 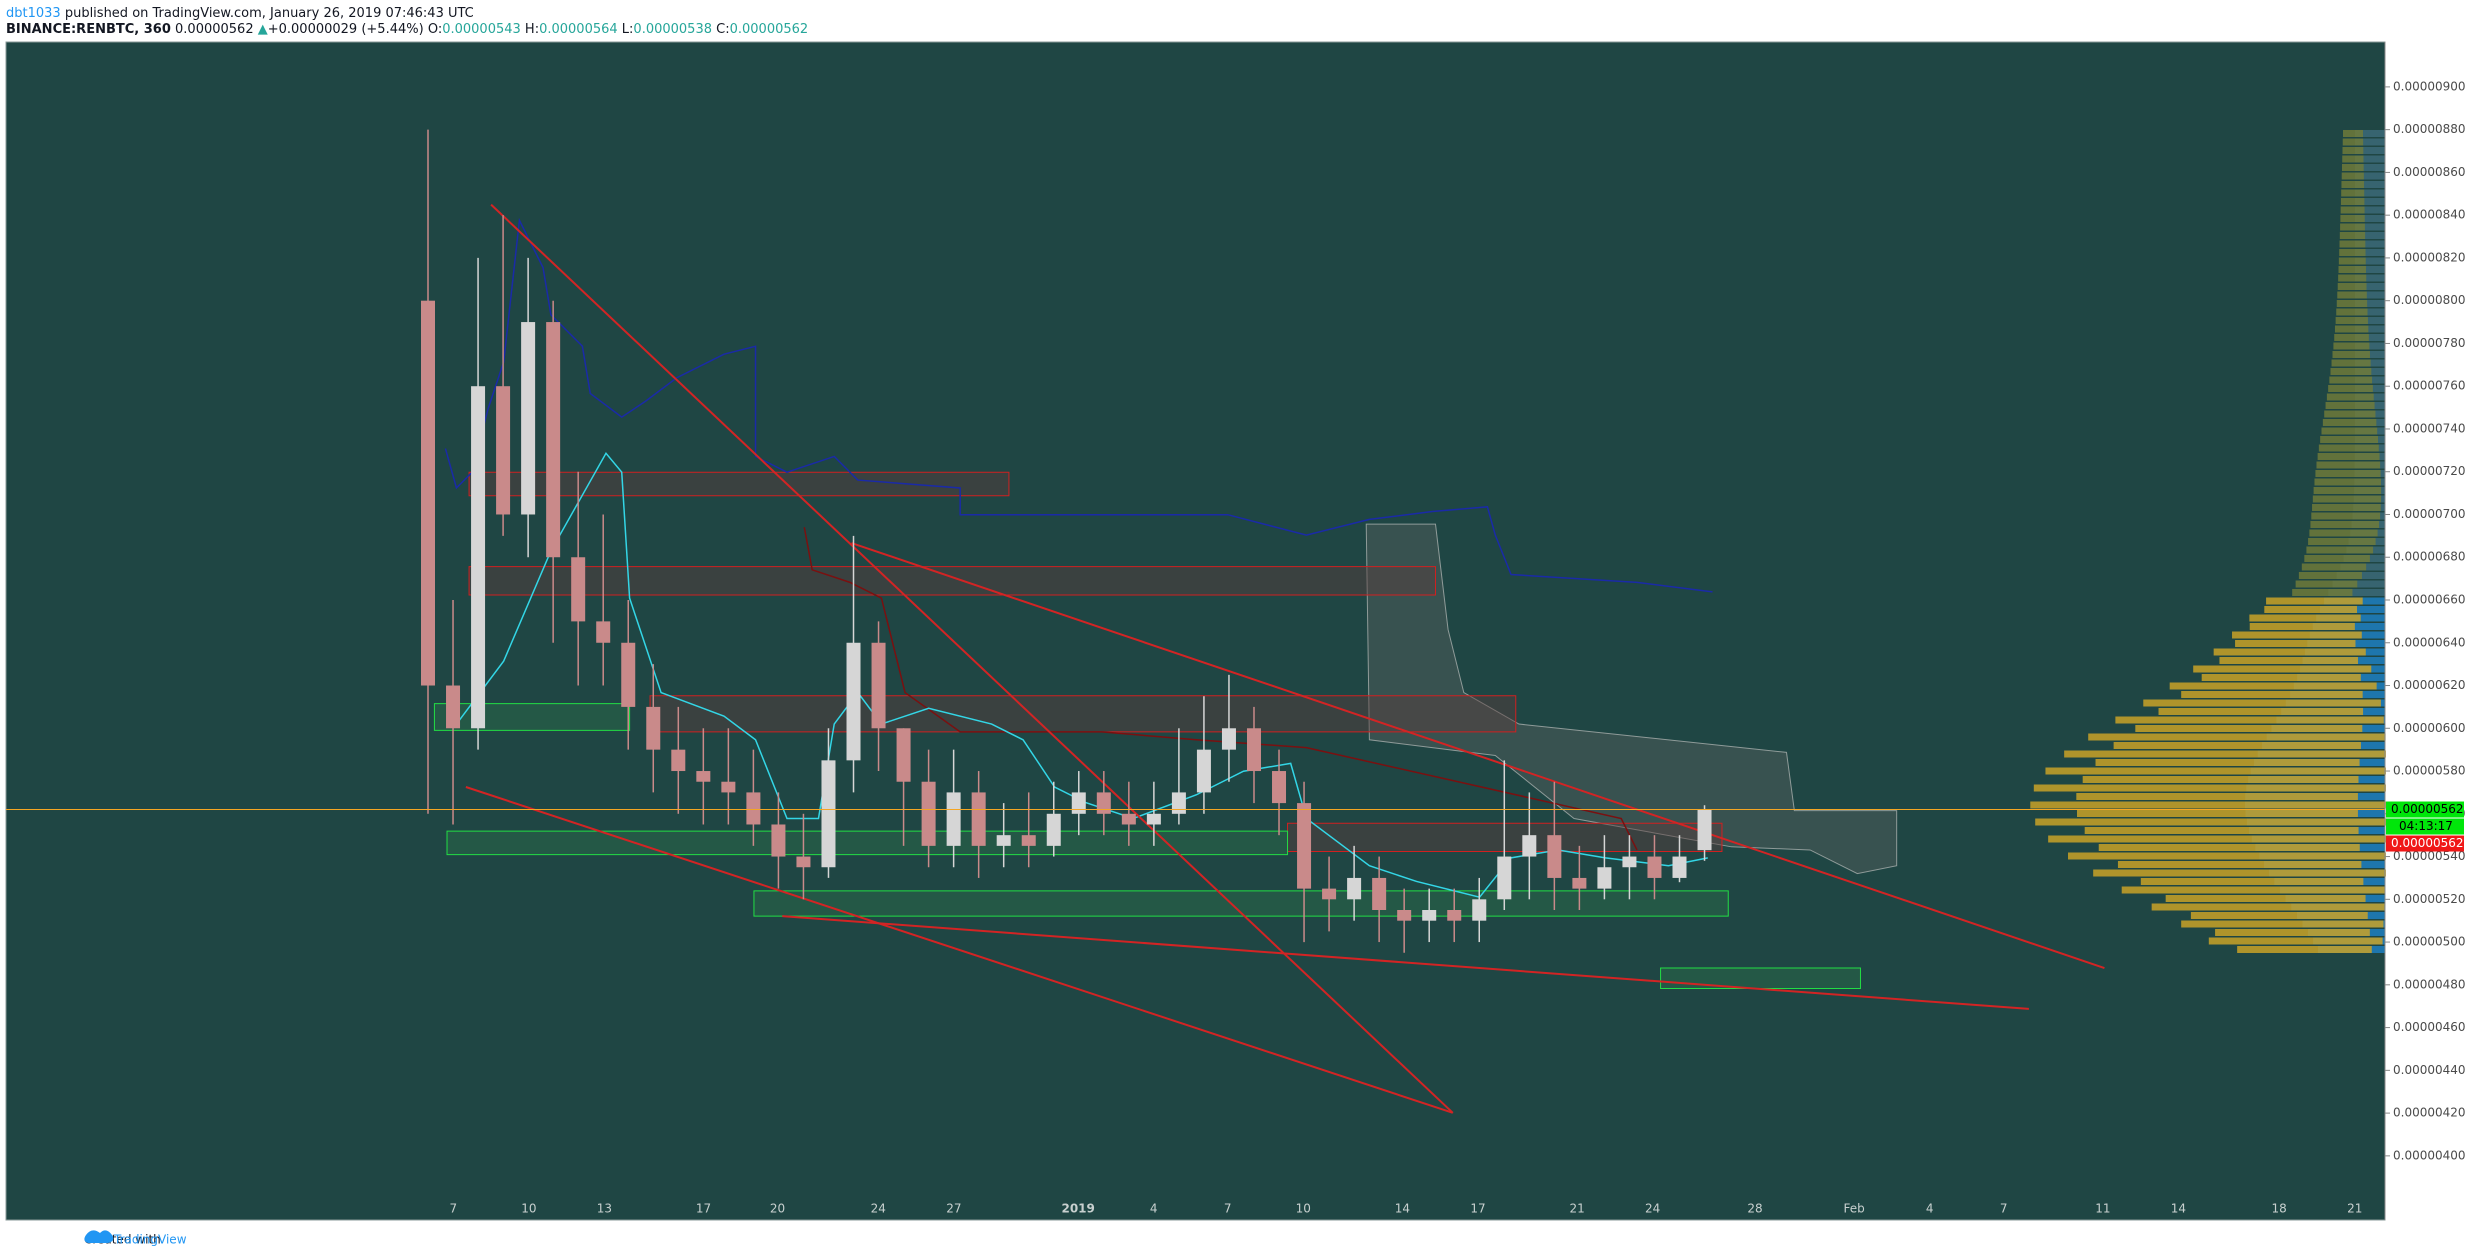 I want to click on zone, so click(x=952, y=581).